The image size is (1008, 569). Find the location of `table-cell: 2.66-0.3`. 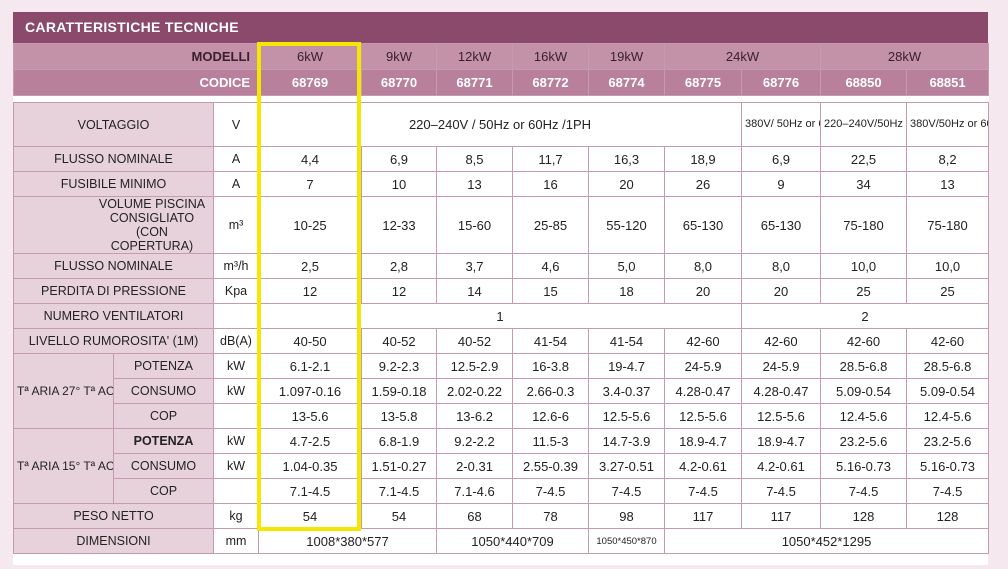

table-cell: 2.66-0.3 is located at coordinates (550, 391).